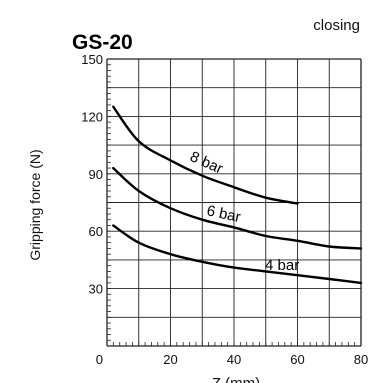 The height and width of the screenshot is (383, 375). Describe the element at coordinates (336, 25) in the screenshot. I see `chart-subtitle: closing` at that location.